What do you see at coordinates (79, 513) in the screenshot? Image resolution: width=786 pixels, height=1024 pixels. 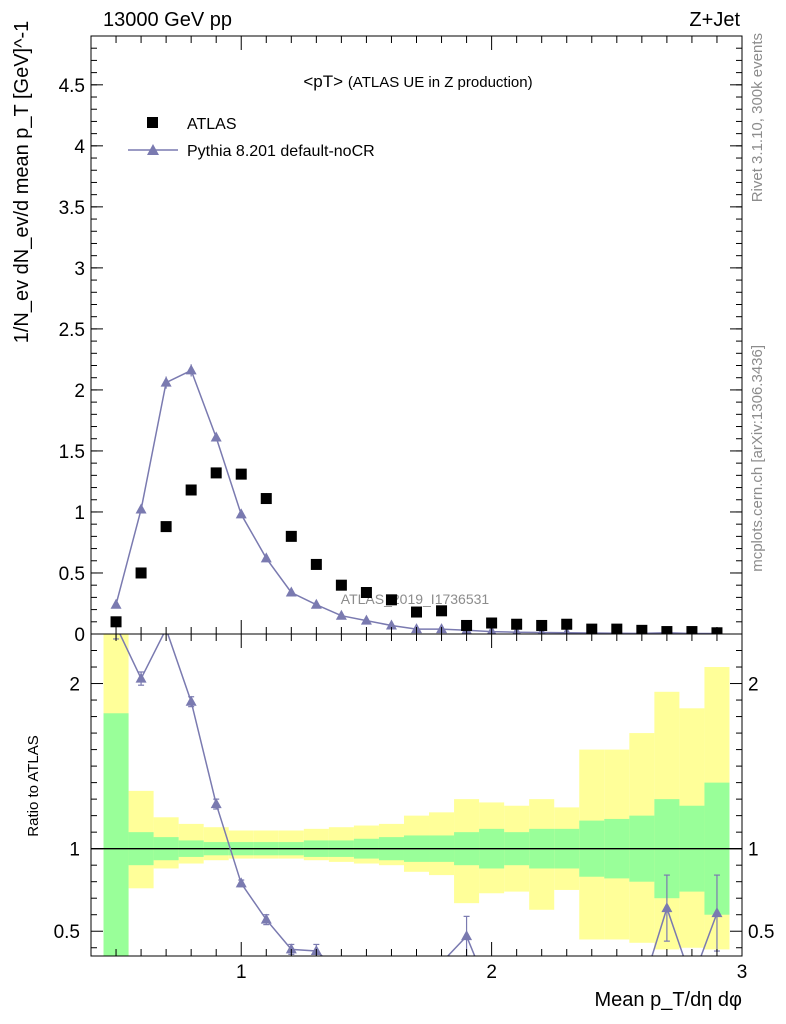 I see `top-ytick-label: 1` at bounding box center [79, 513].